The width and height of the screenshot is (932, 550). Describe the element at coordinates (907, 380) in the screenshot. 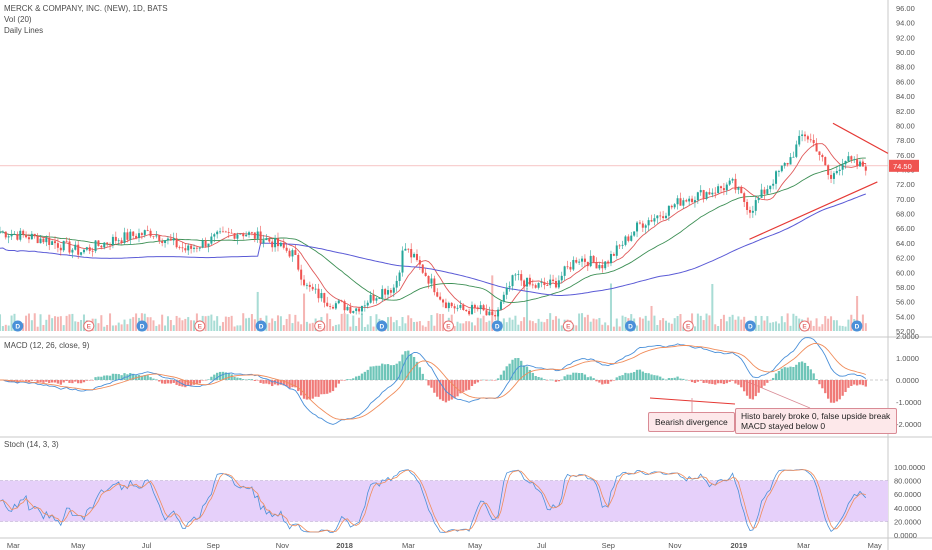

I see `macd-tick-label: 0.0000` at that location.